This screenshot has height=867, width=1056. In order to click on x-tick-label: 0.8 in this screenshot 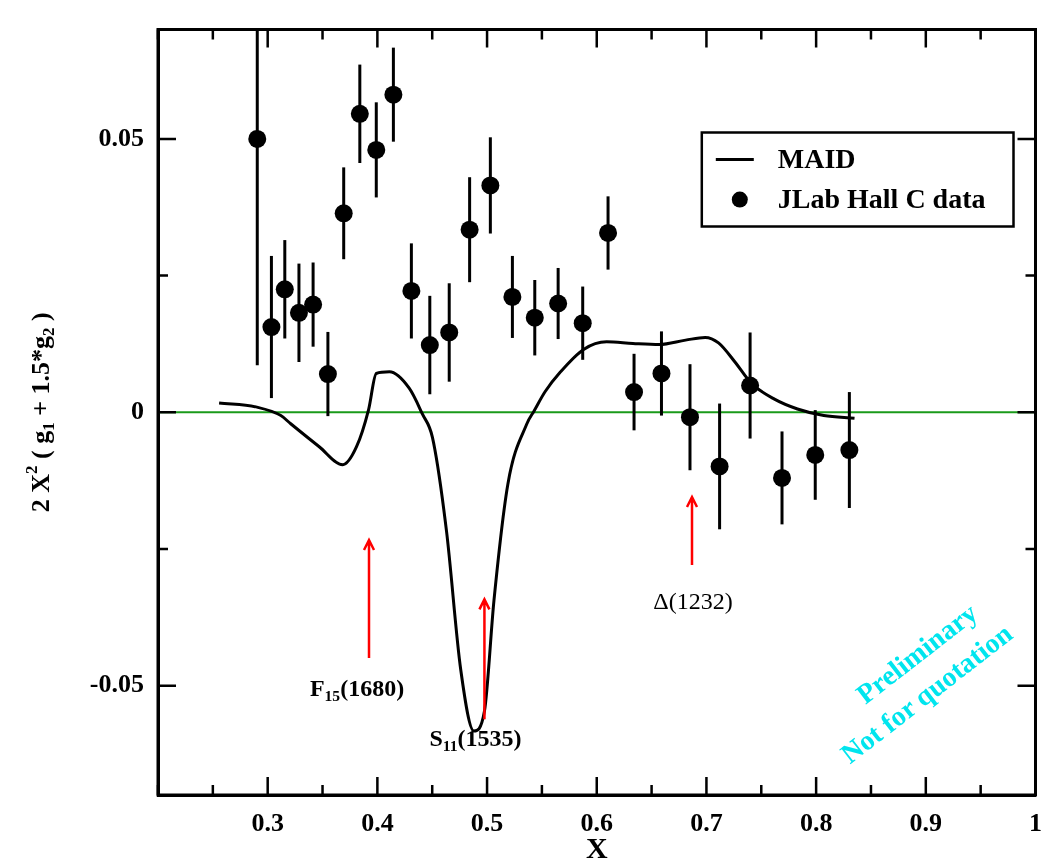, I will do `click(816, 823)`.